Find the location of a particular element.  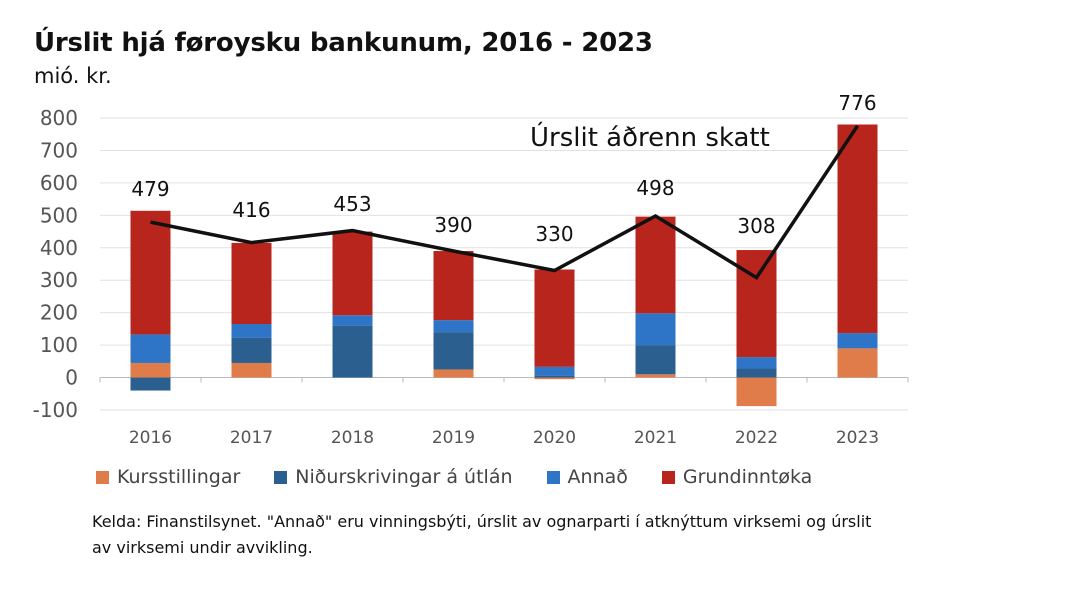

bar-1-2018 is located at coordinates (352, 351).